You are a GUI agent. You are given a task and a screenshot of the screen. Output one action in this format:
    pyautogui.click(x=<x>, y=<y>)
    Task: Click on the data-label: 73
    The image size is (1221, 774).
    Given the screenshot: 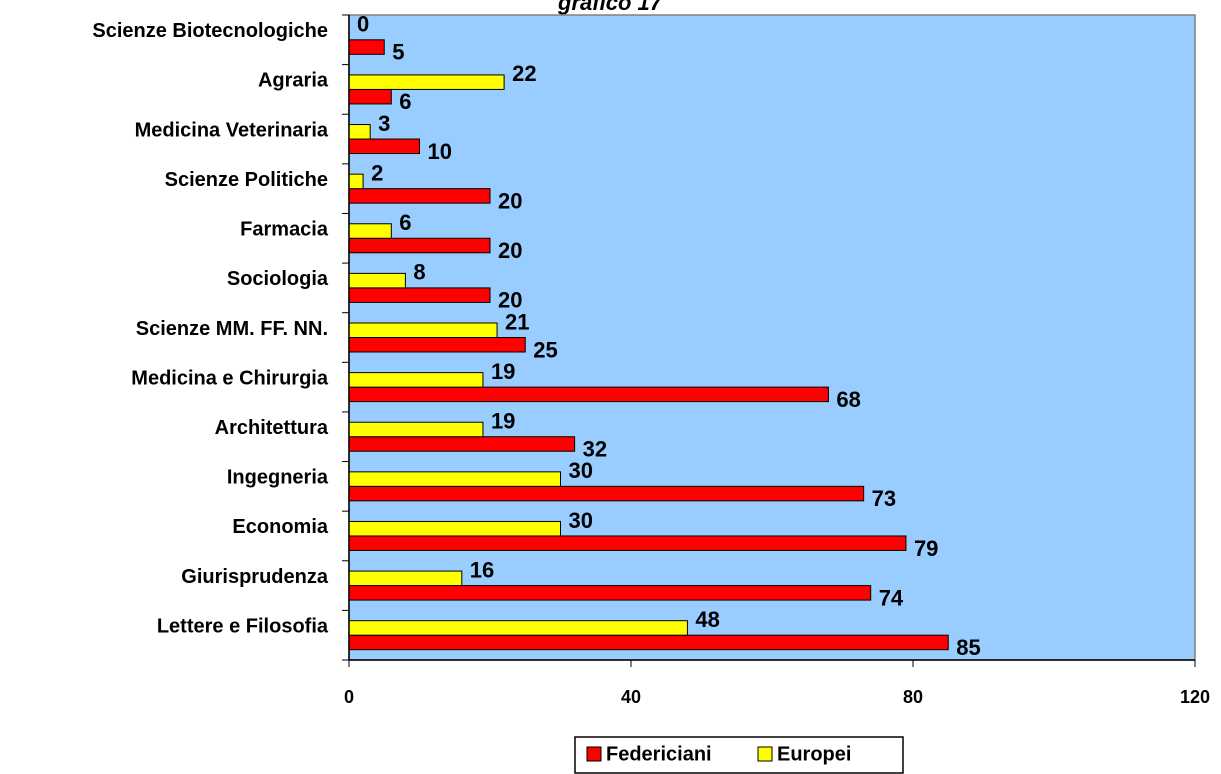 What is the action you would take?
    pyautogui.click(x=884, y=498)
    